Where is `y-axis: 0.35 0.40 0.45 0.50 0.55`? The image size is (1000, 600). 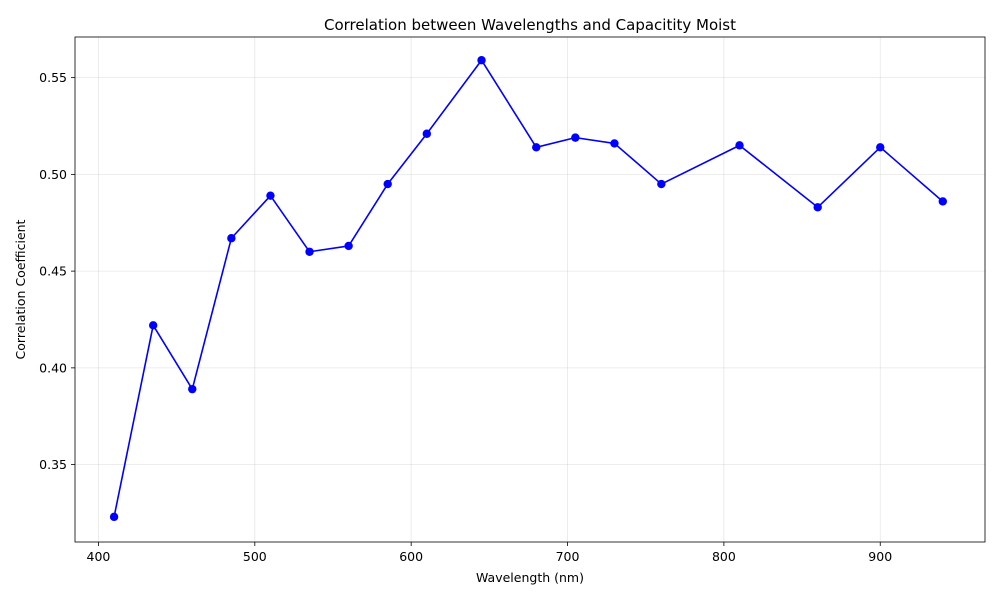
y-axis: 0.35 0.40 0.45 0.50 0.55 is located at coordinates (57, 271).